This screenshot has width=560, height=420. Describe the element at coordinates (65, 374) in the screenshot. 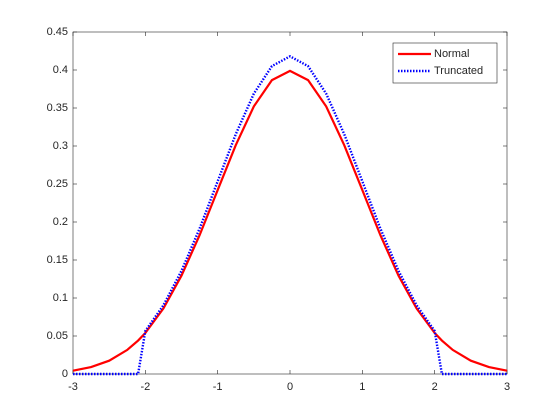

I see `y-tick-label: 0` at that location.